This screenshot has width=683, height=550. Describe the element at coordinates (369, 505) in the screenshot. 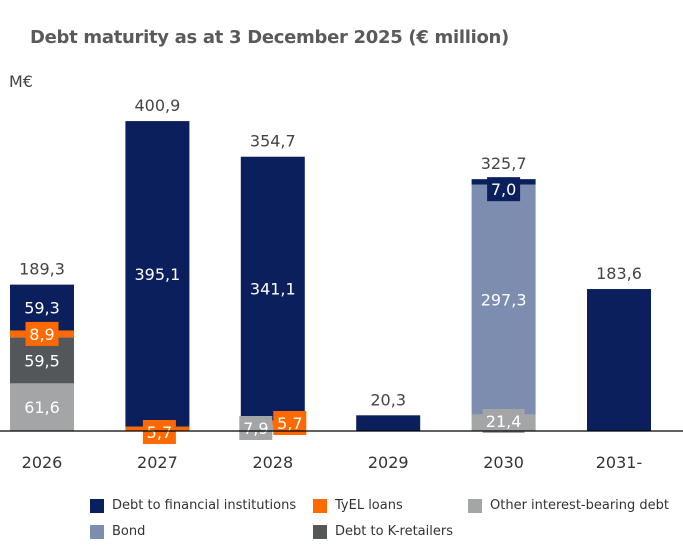

I see `legend-label: TyEL loans` at that location.